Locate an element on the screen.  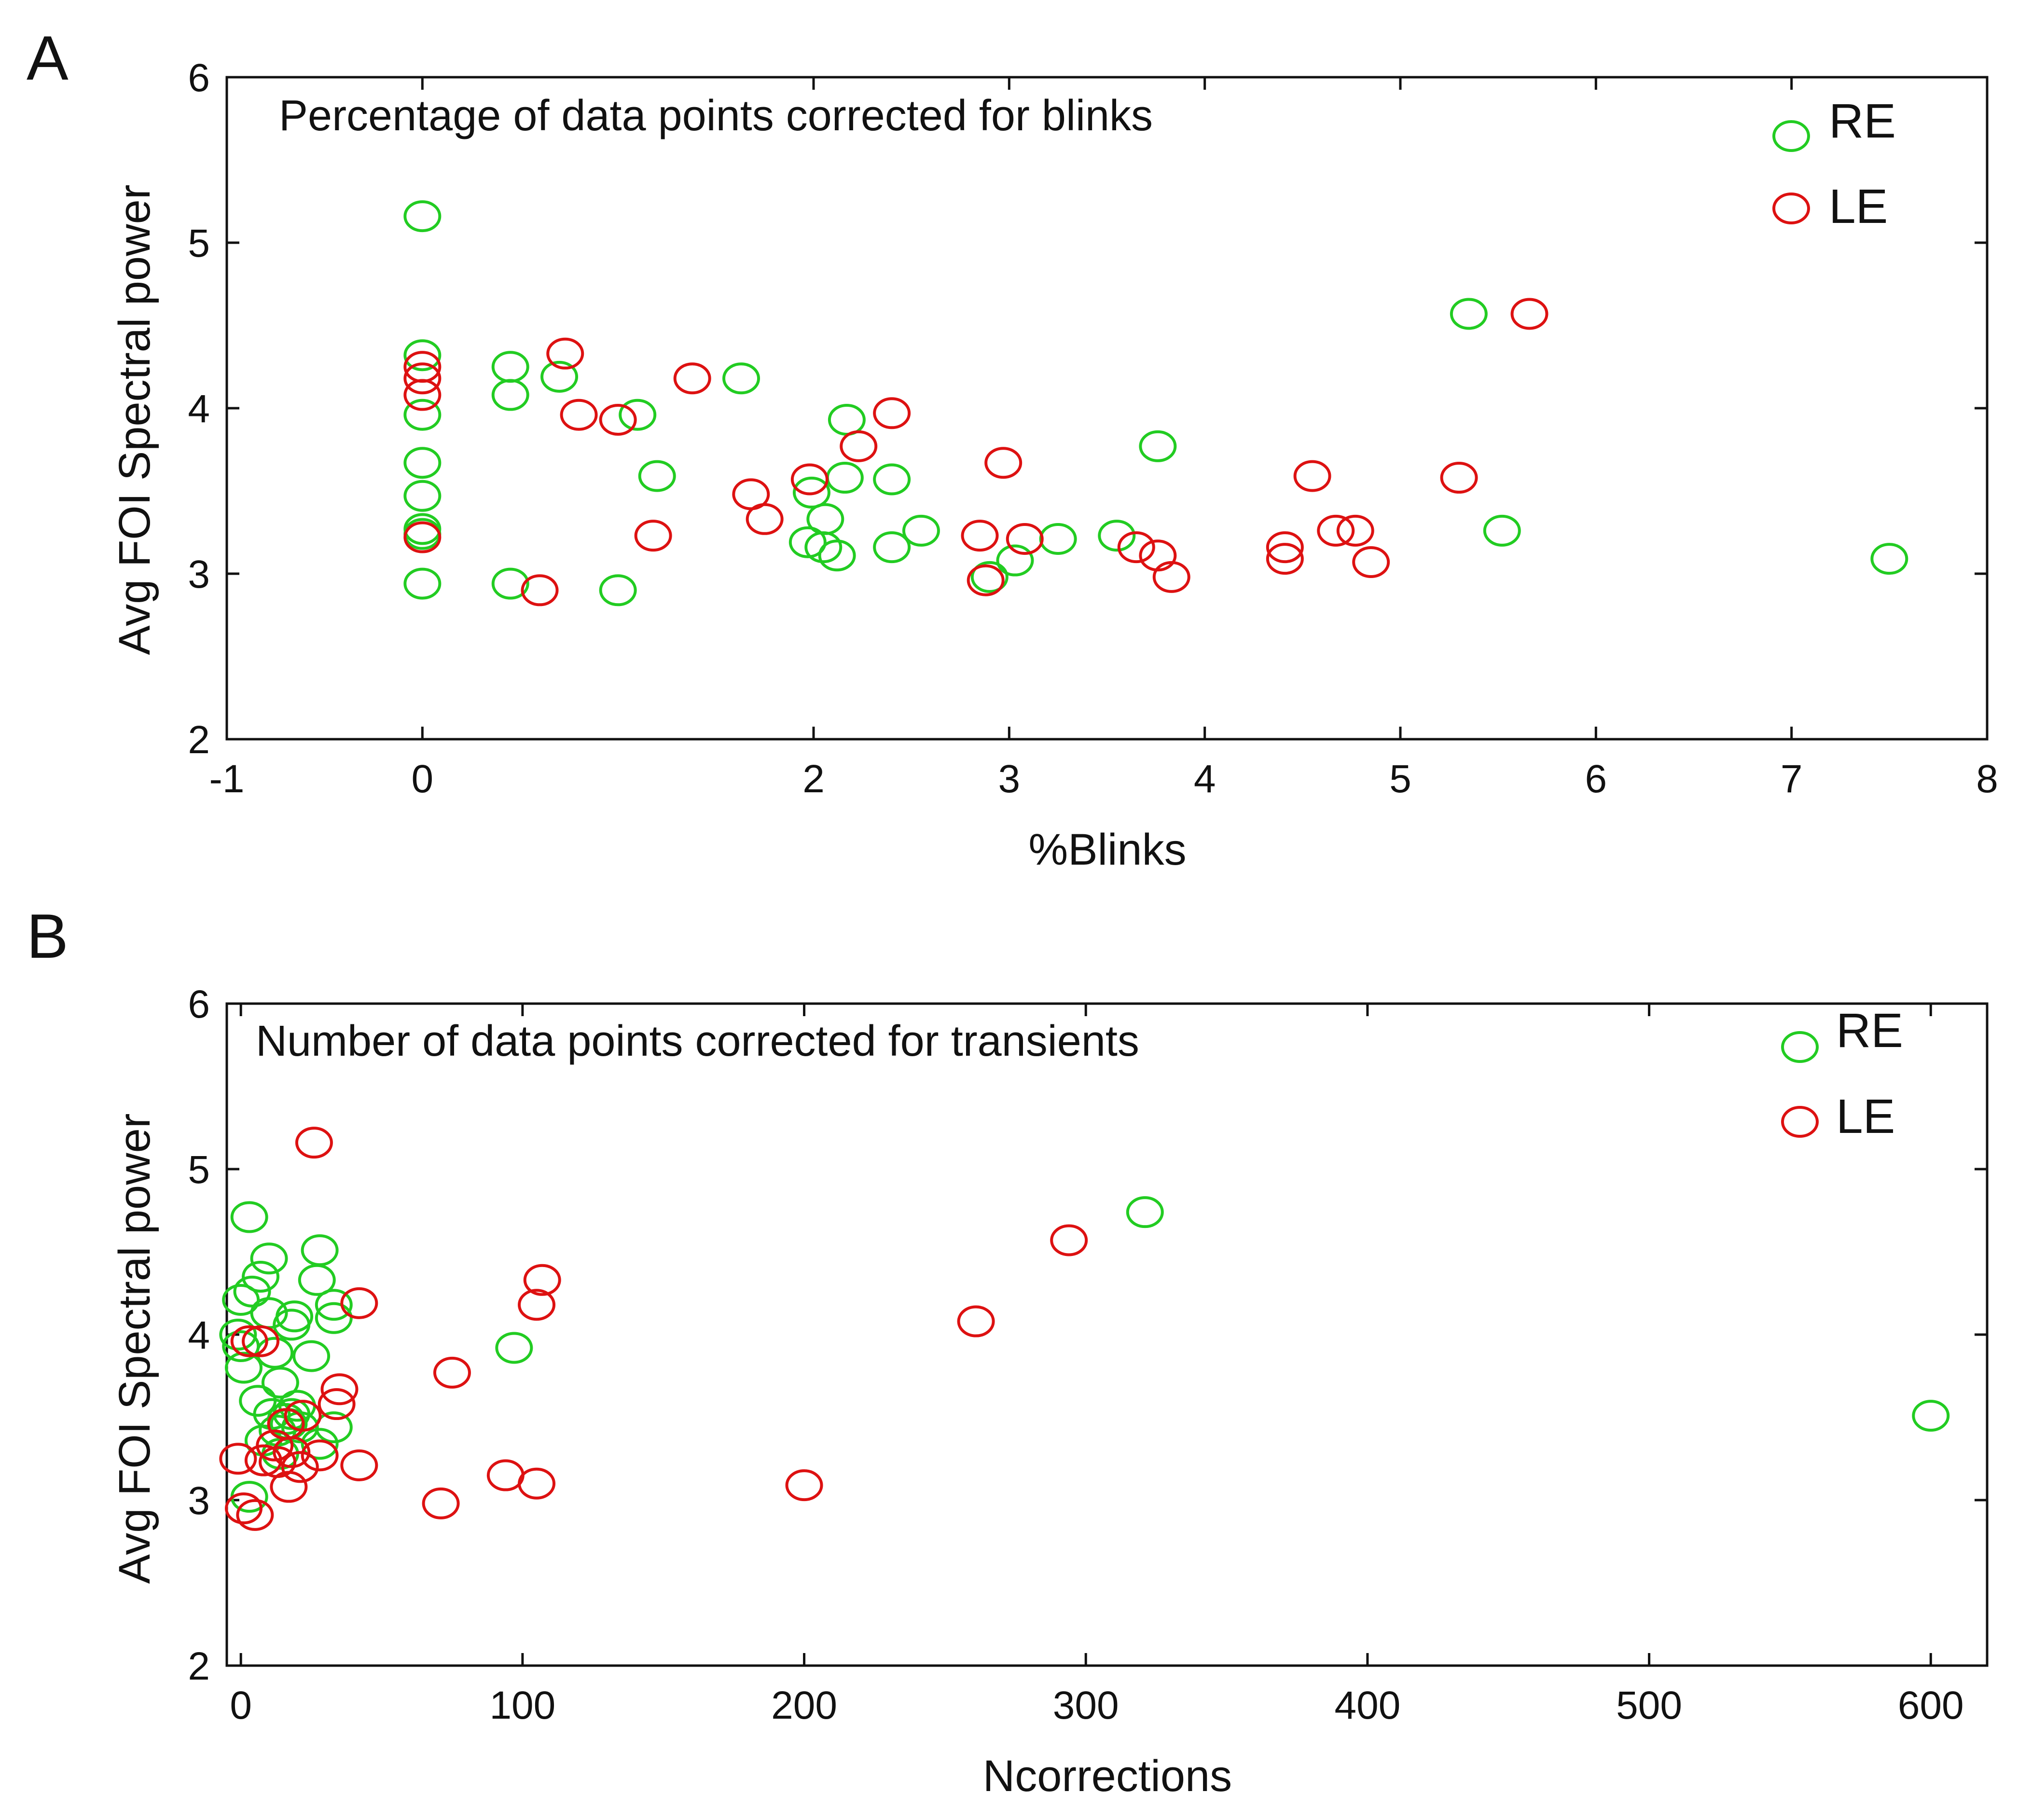
panel-label: A is located at coordinates (48, 58).